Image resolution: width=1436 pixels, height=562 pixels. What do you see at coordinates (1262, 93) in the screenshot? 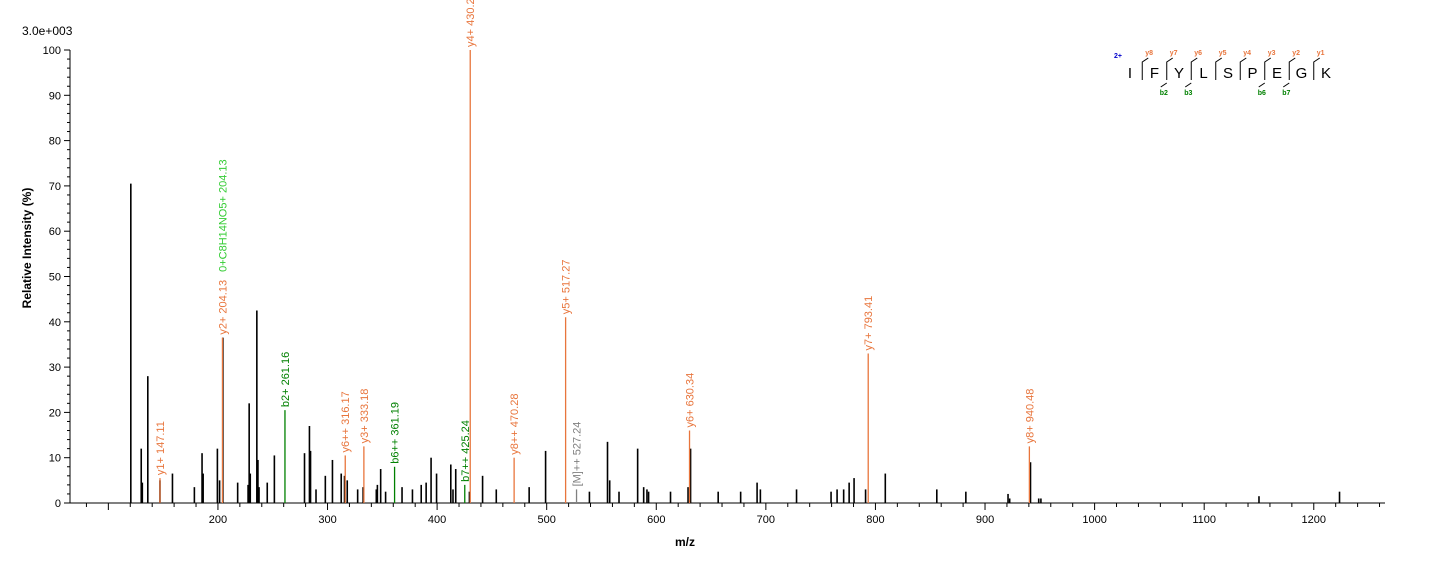
I see `b-ion-label: b6` at bounding box center [1262, 93].